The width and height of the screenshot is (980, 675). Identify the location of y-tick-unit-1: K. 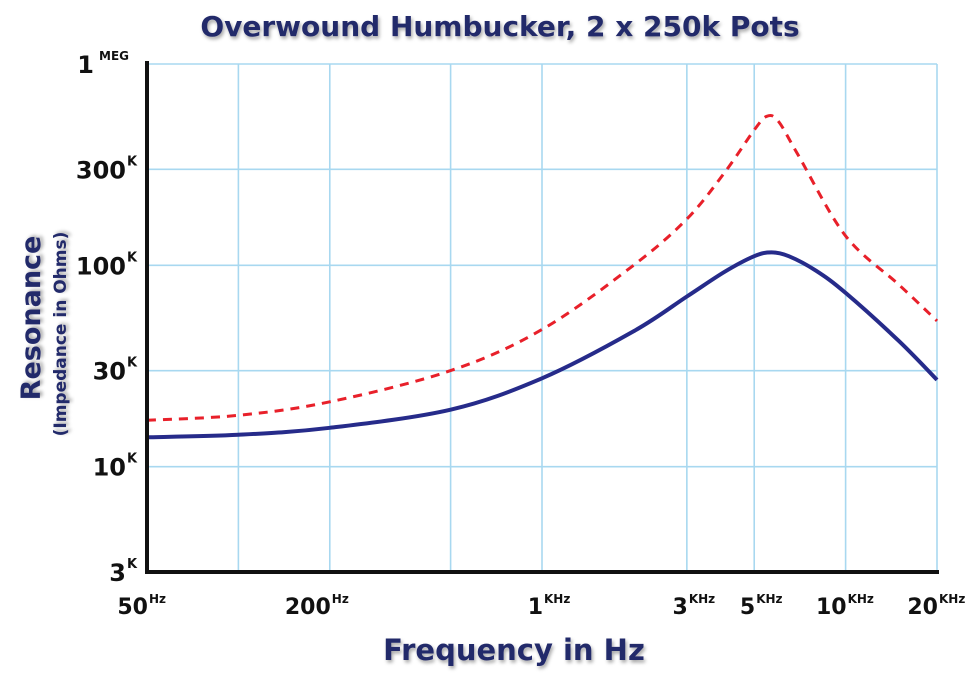
(132, 161).